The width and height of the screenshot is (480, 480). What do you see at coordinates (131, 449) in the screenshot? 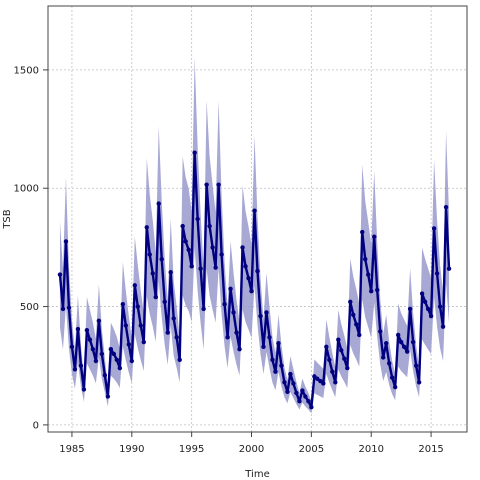
I see `x-tick-label: 1990` at bounding box center [131, 449].